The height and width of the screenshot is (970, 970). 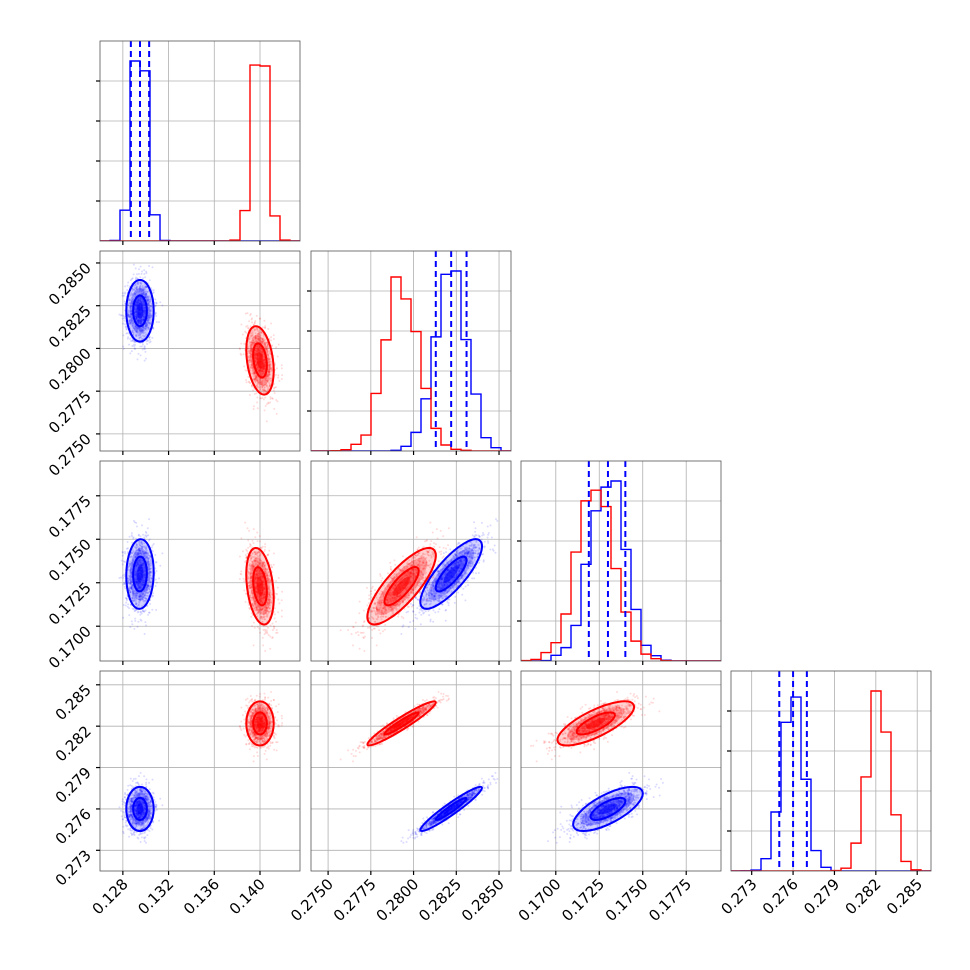 What do you see at coordinates (70, 647) in the screenshot?
I see `y-tick-label: 0.1700` at bounding box center [70, 647].